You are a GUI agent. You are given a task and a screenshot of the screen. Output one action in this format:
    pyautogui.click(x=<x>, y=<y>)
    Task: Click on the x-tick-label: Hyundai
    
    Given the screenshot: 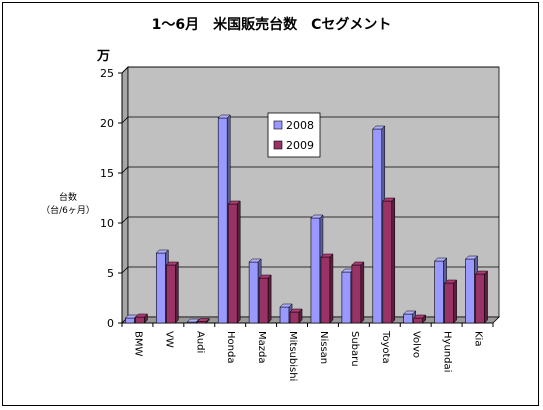 What is the action you would take?
    pyautogui.click(x=447, y=351)
    